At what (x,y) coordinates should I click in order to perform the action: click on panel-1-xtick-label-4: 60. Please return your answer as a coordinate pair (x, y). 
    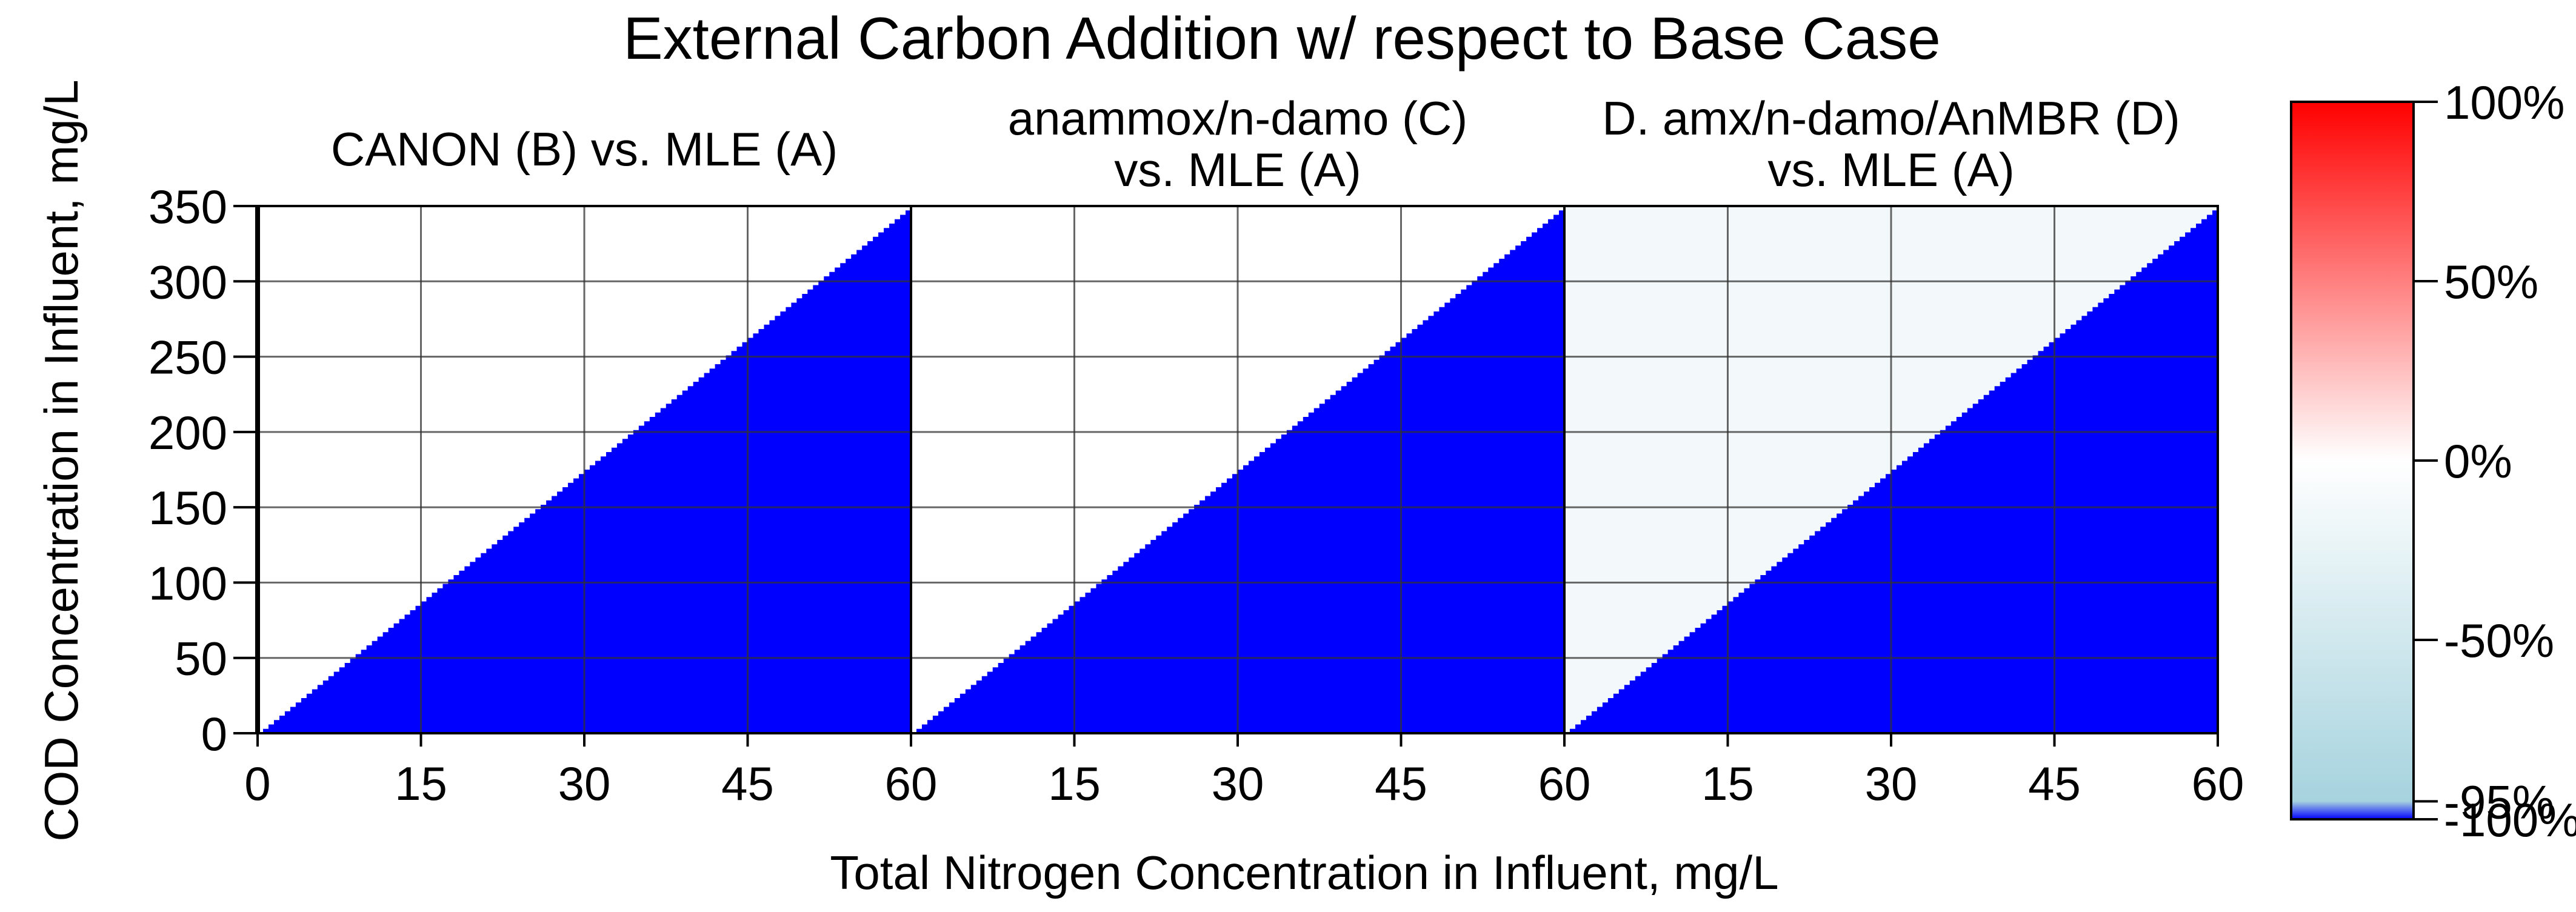
    Looking at the image, I should click on (911, 784).